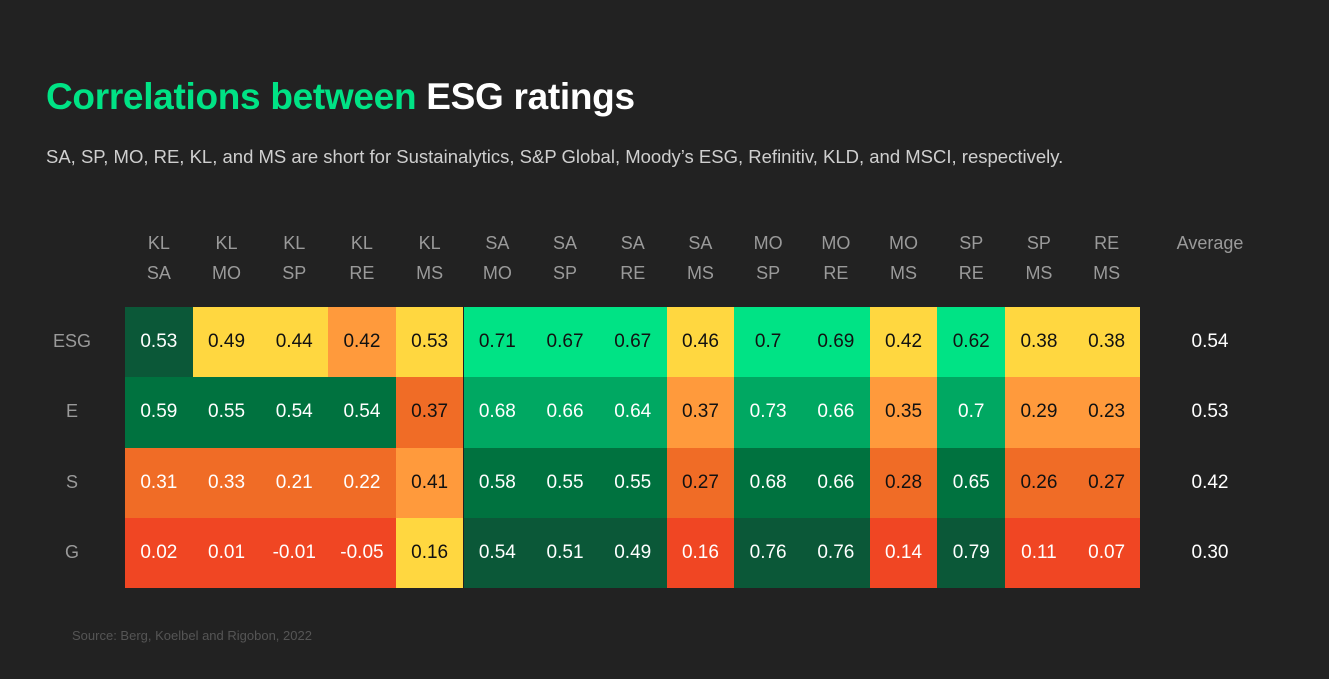  I want to click on heatmap-cell: 0.26, so click(1039, 482).